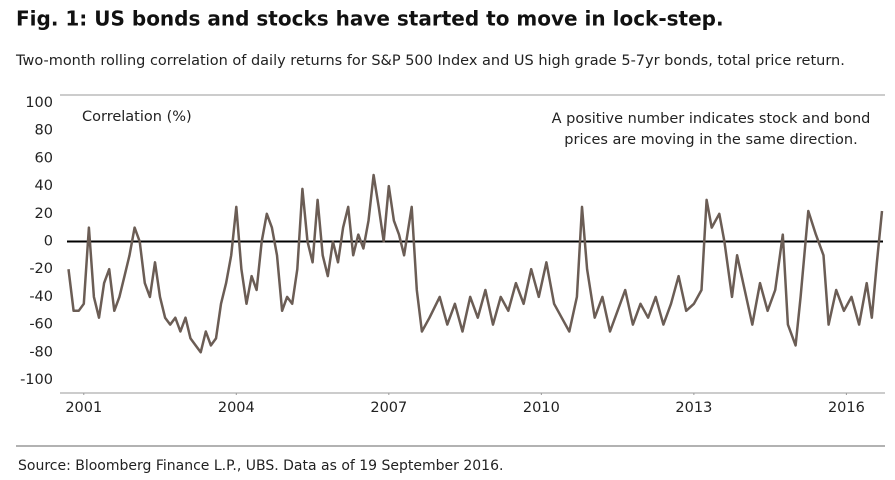  What do you see at coordinates (846, 408) in the screenshot?
I see `x-tick-label: 2016` at bounding box center [846, 408].